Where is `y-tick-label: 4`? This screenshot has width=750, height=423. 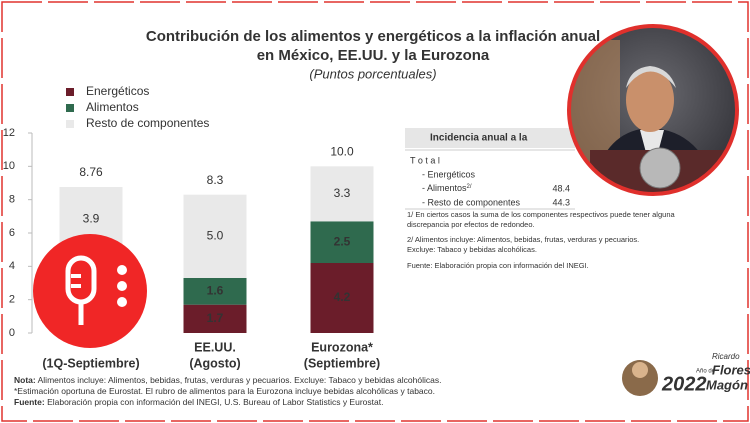 y-tick-label: 4 is located at coordinates (12, 266).